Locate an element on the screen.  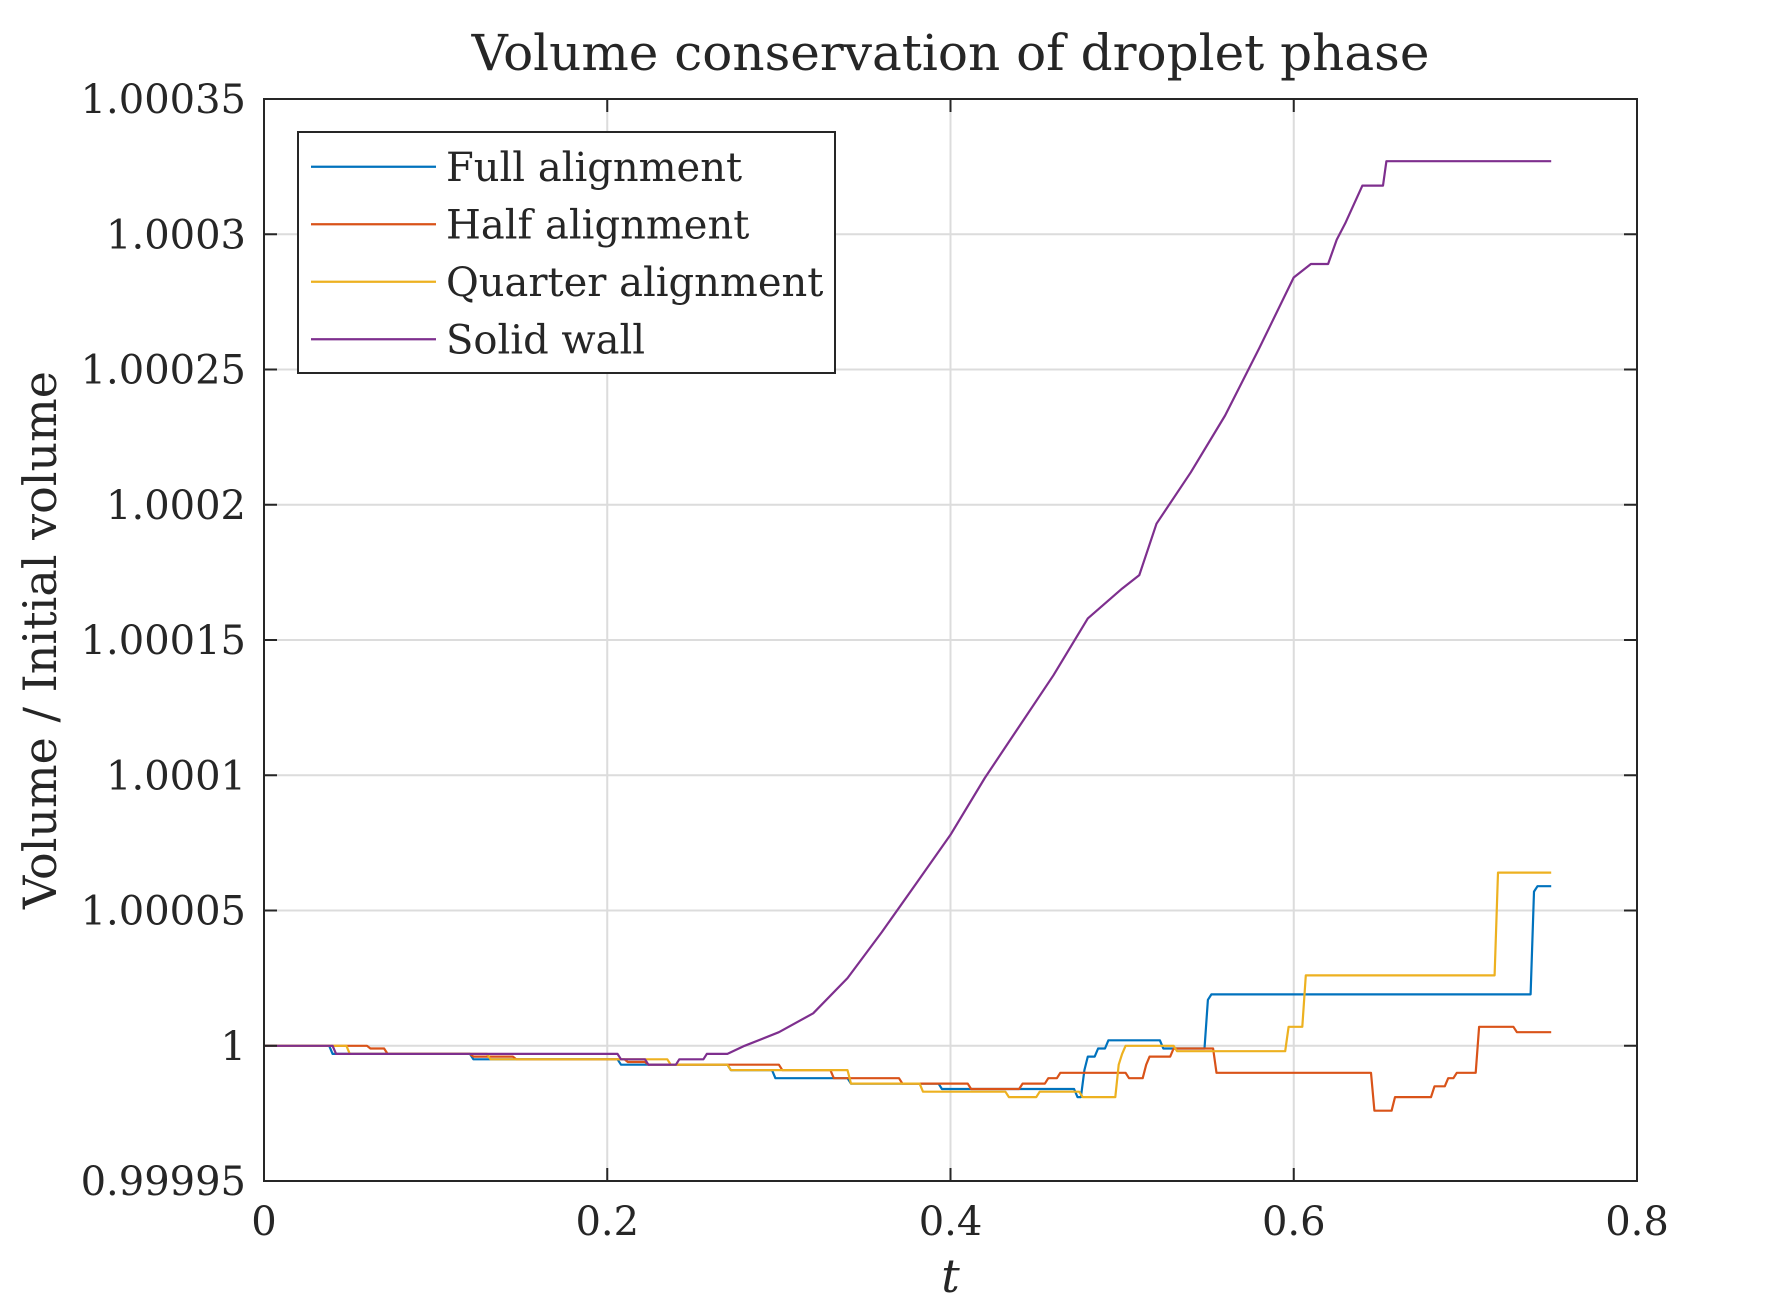
y-tick-label: 1.00025 is located at coordinates (163, 371).